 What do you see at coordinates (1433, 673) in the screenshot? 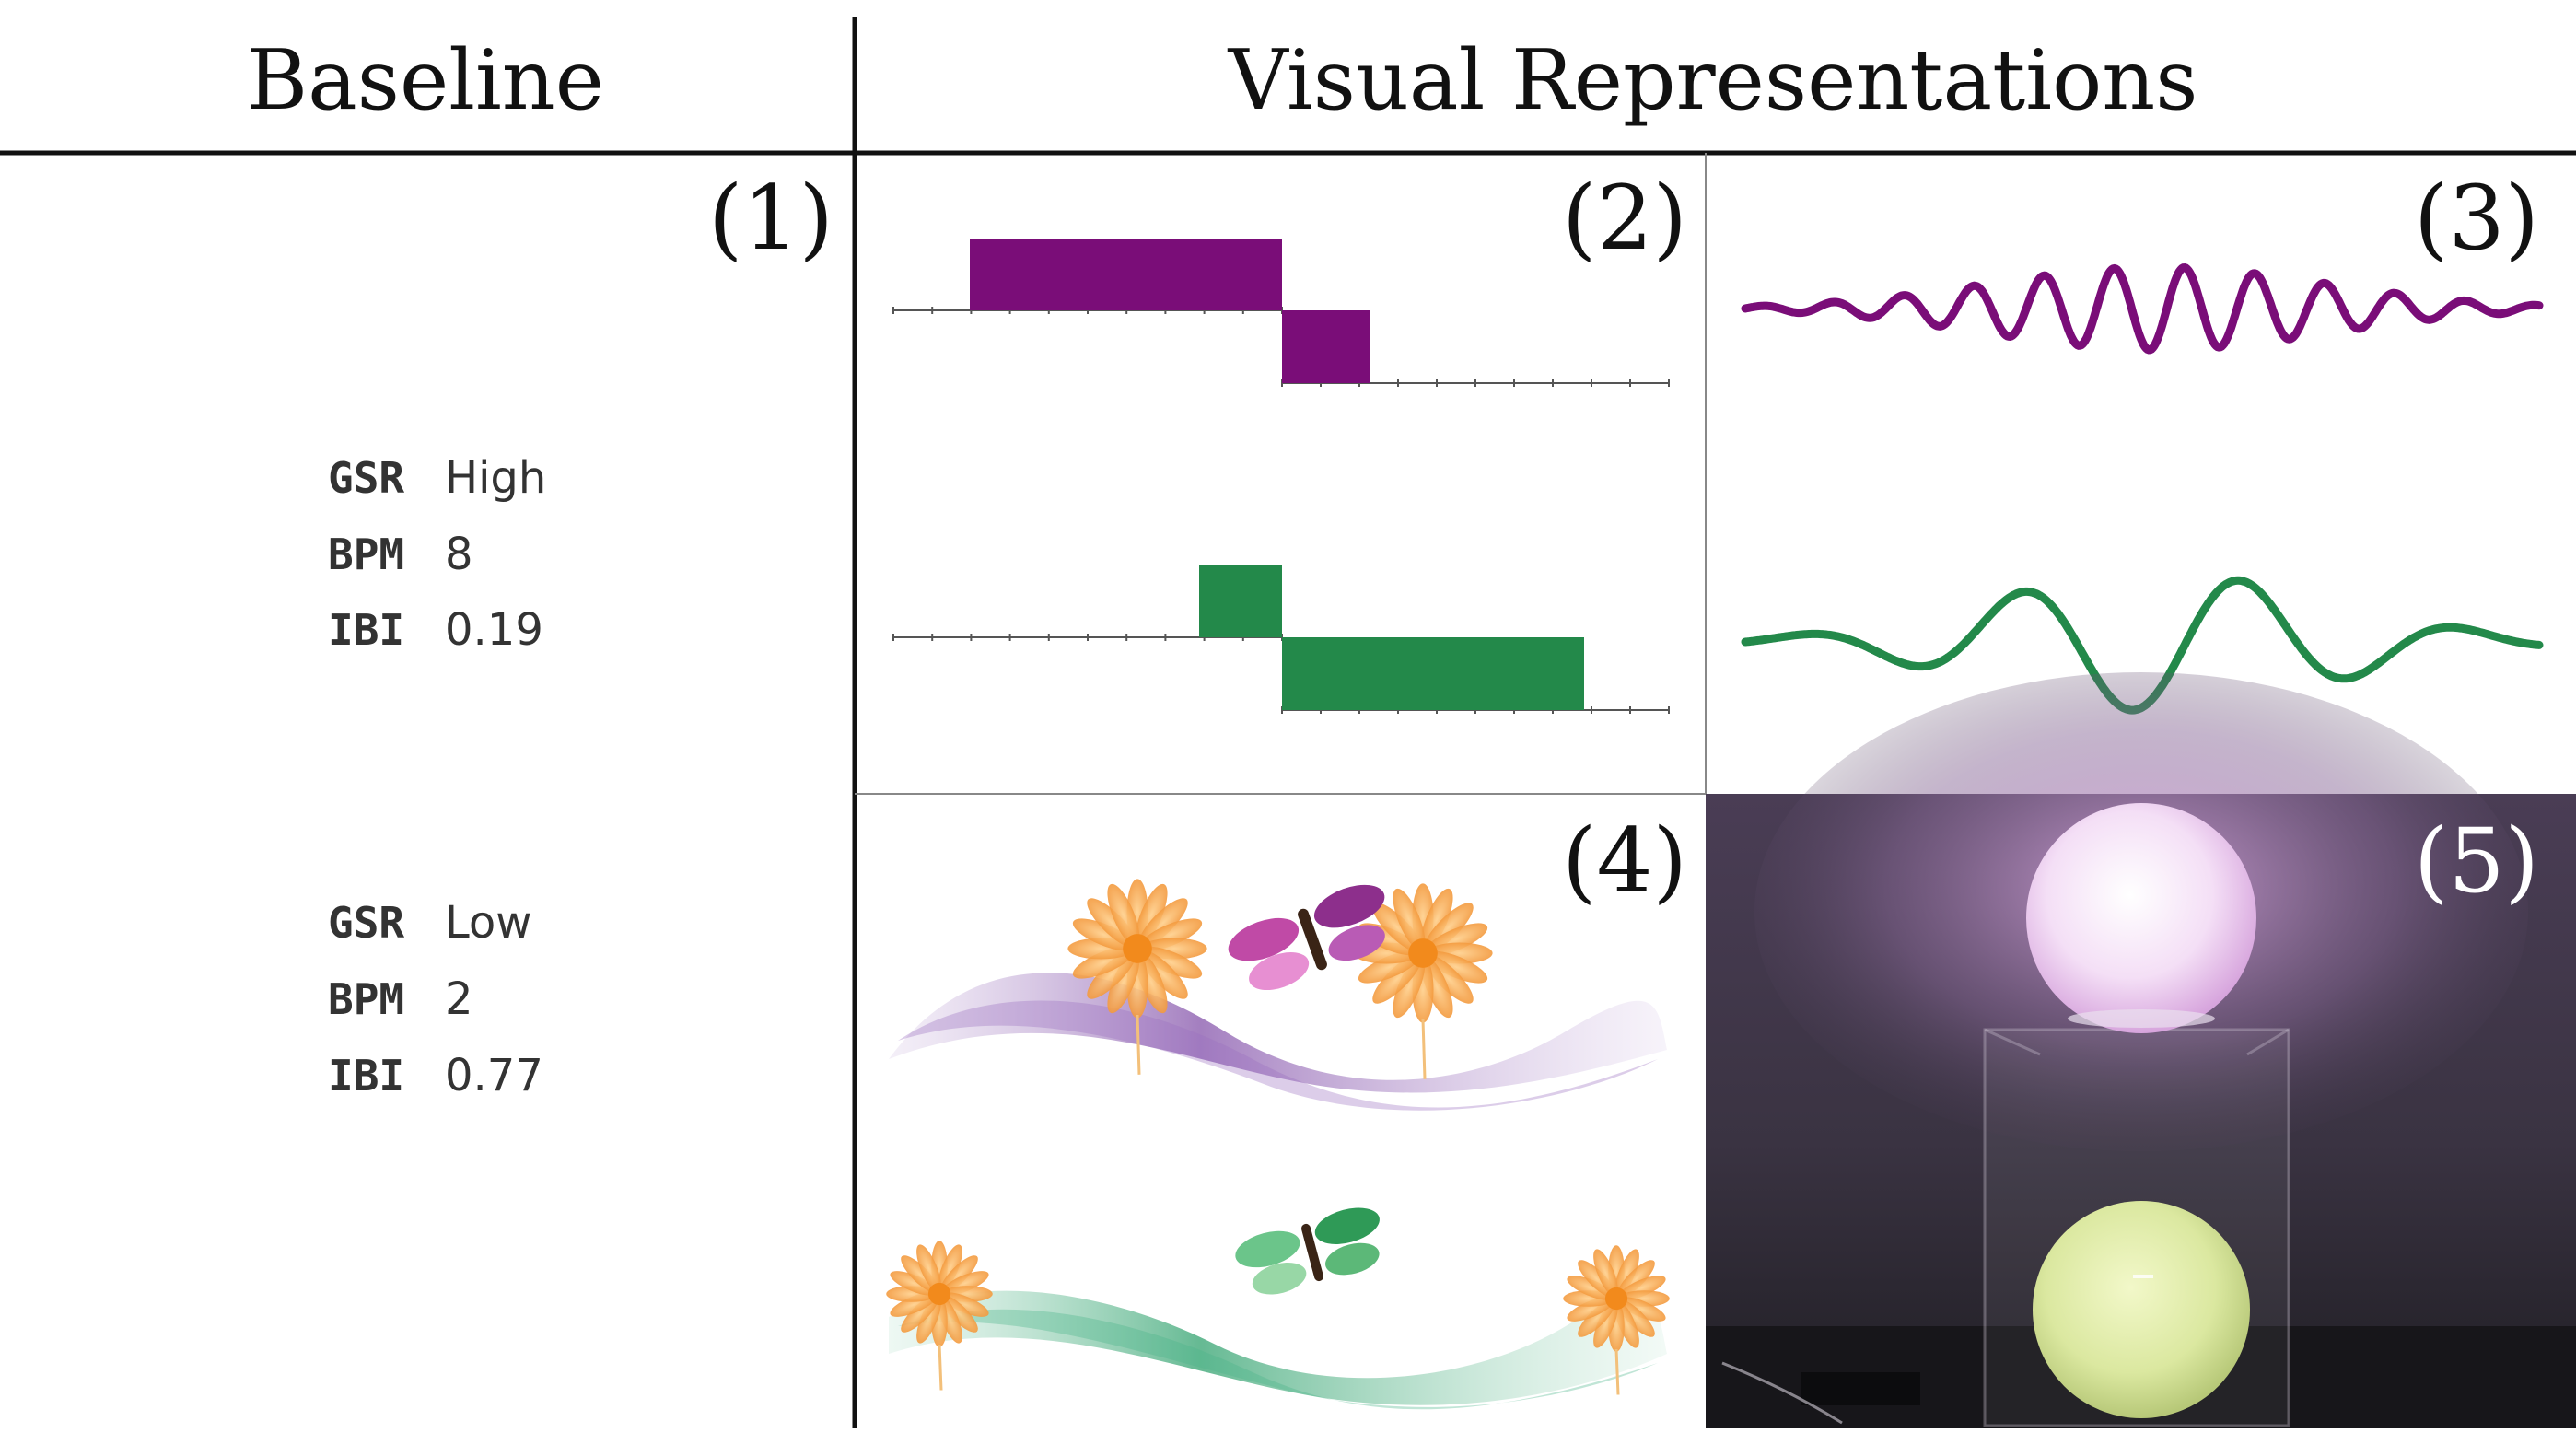
I see `bar-low-negative` at bounding box center [1433, 673].